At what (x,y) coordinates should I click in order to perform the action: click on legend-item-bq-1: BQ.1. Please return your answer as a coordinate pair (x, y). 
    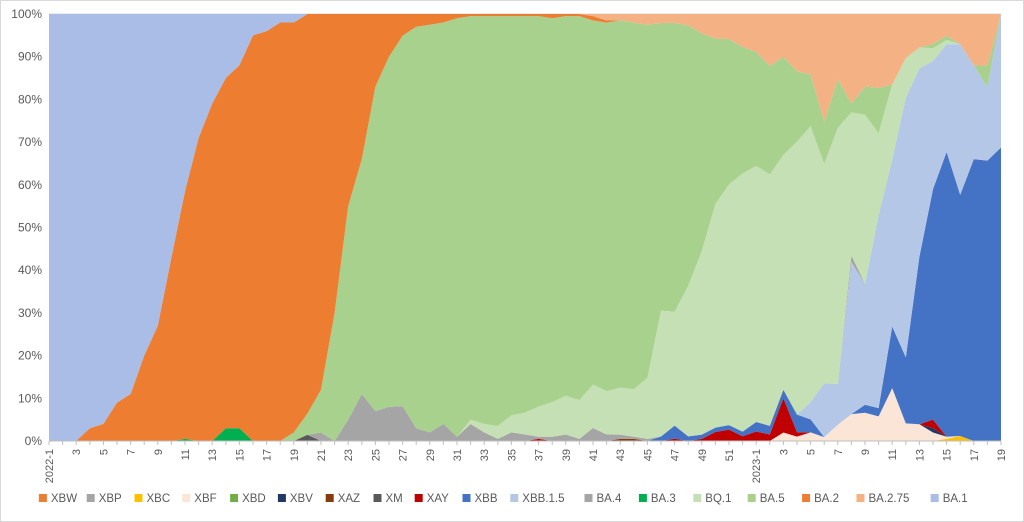
    Looking at the image, I should click on (712, 499).